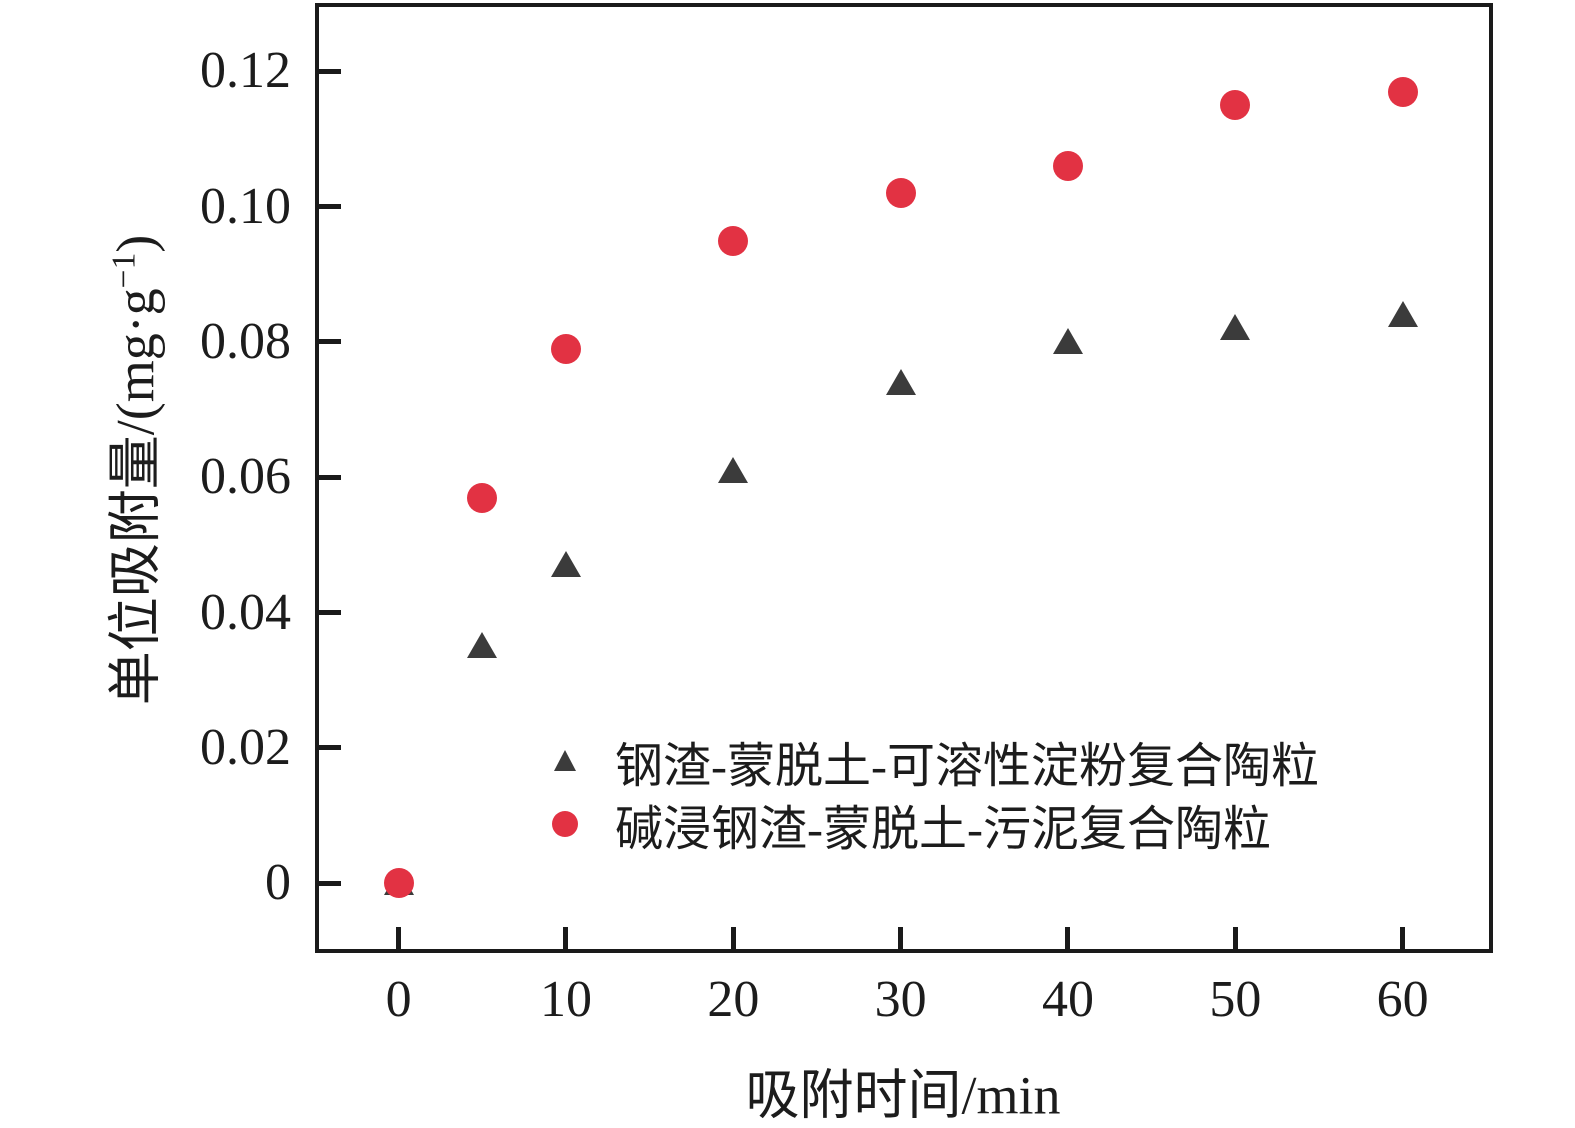 This screenshot has height=1128, width=1575. I want to click on y-tick-label: 0.02, so click(245, 747).